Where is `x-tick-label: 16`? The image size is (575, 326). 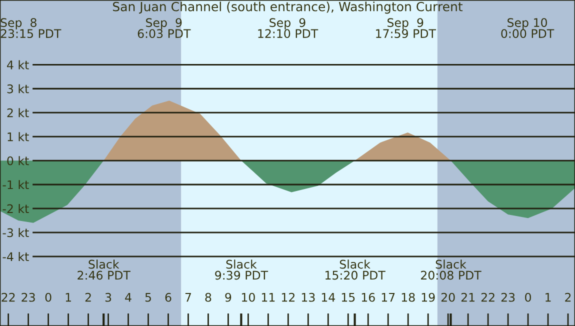 x-tick-label: 16 is located at coordinates (368, 297).